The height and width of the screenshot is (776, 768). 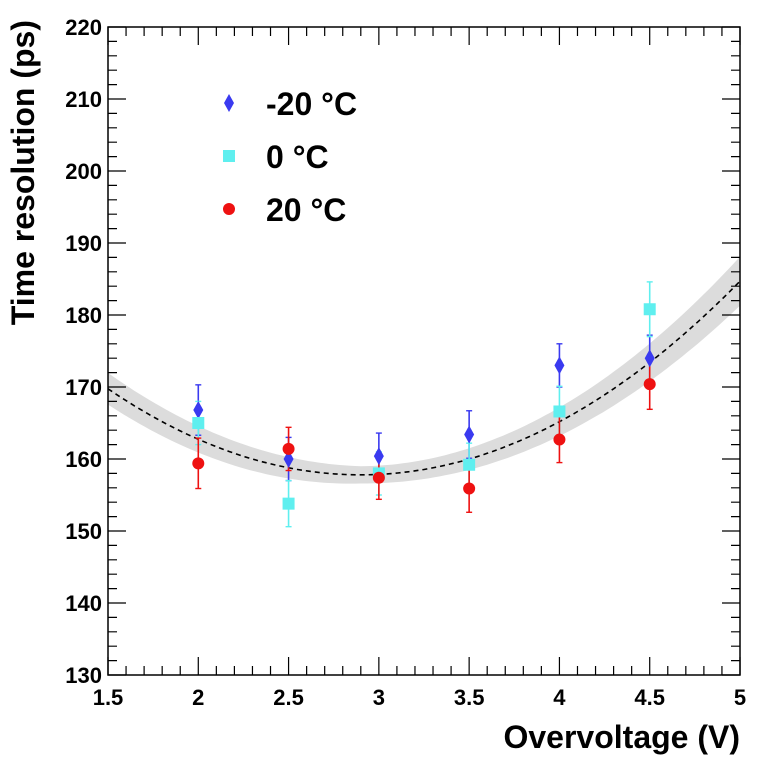 What do you see at coordinates (23, 172) in the screenshot?
I see `y-axis-title: Time resolution (ps)` at bounding box center [23, 172].